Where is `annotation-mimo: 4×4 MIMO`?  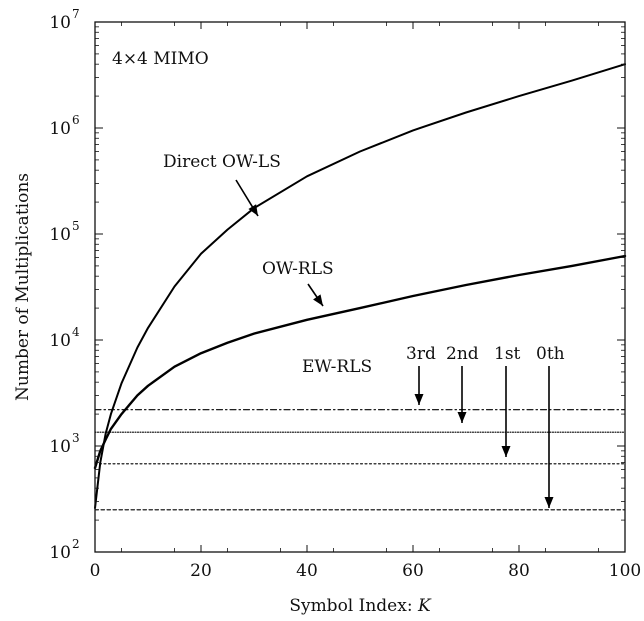
annotation-mimo: 4×4 MIMO is located at coordinates (160, 59).